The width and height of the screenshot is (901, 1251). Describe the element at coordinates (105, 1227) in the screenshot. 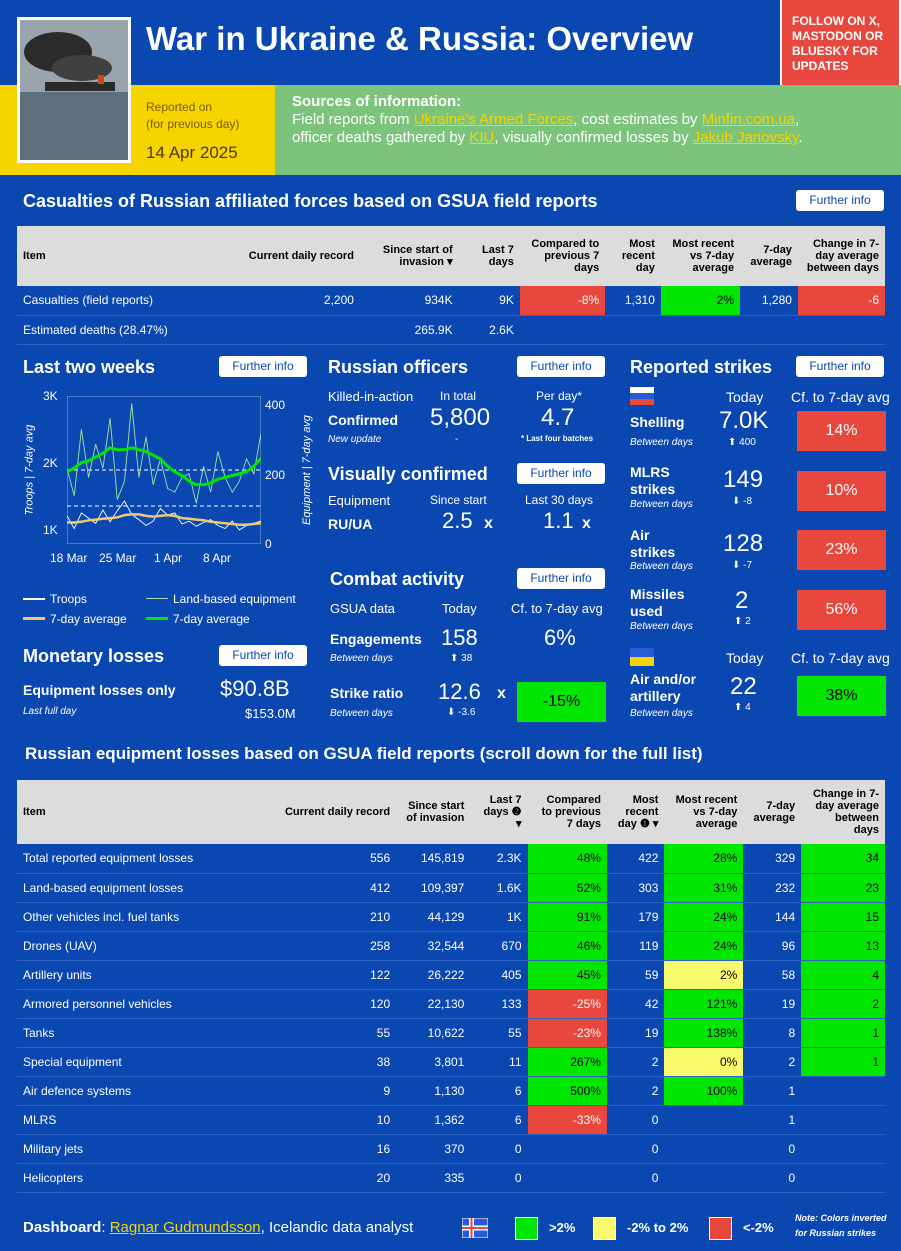

I see `dashboard-colon: :` at that location.